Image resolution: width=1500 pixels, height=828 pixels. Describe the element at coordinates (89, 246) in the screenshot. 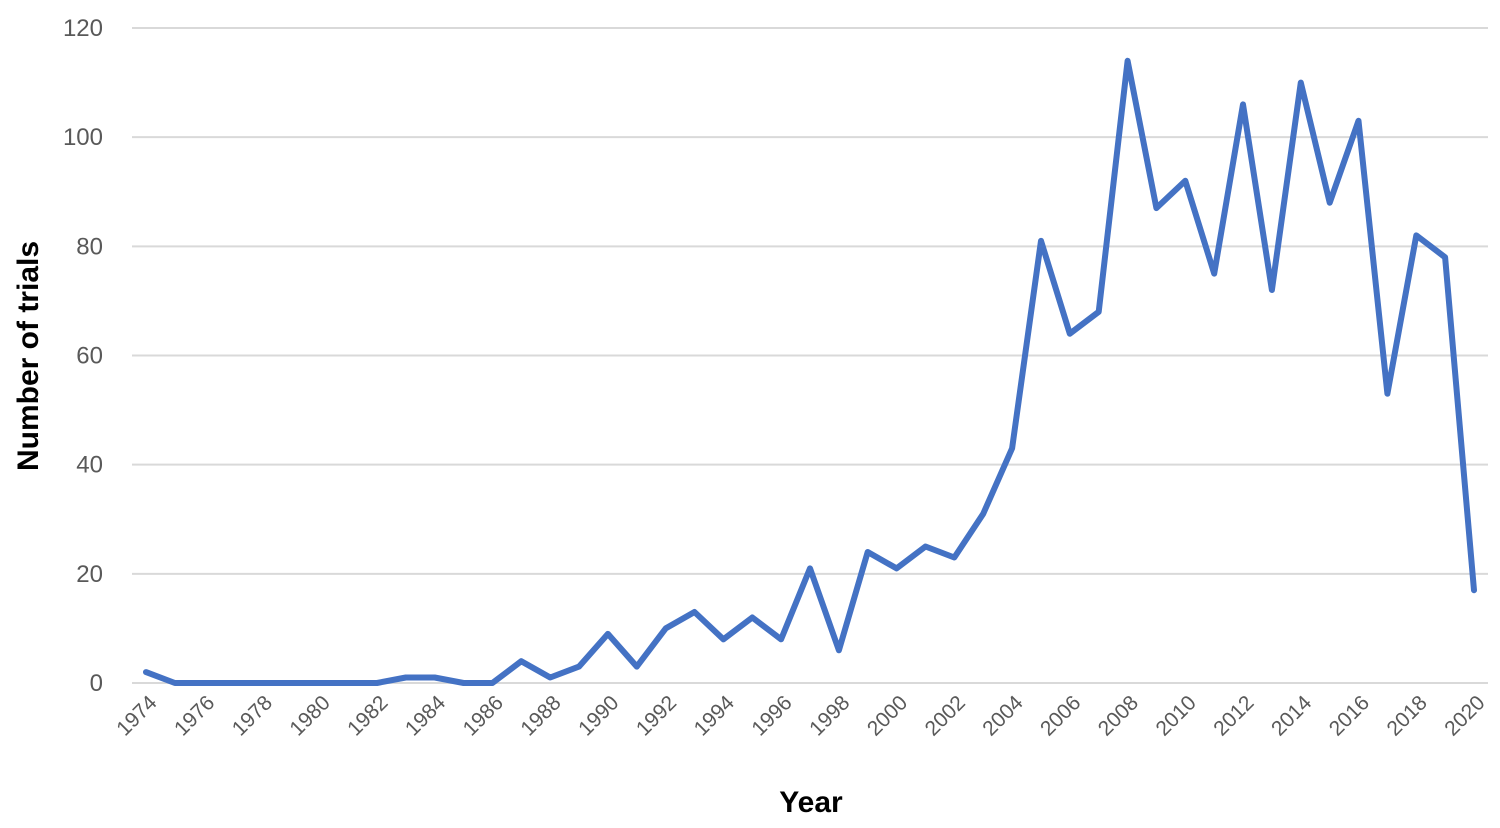

I see `y-tick-label: 80` at that location.